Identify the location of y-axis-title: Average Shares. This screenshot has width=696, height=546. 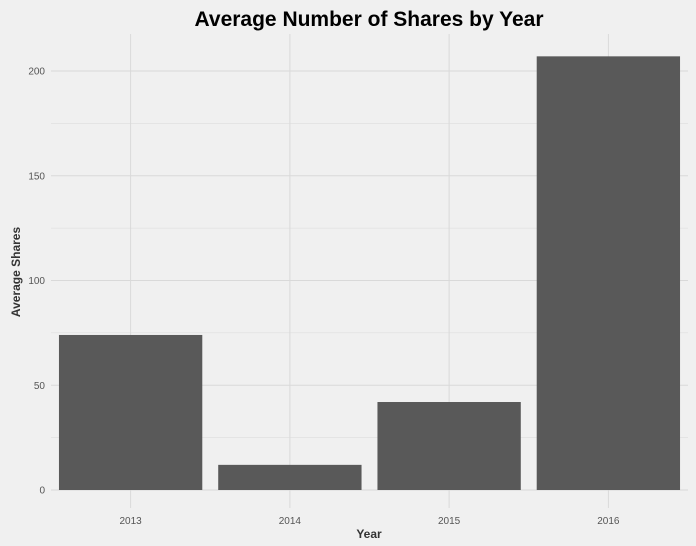
(16, 272).